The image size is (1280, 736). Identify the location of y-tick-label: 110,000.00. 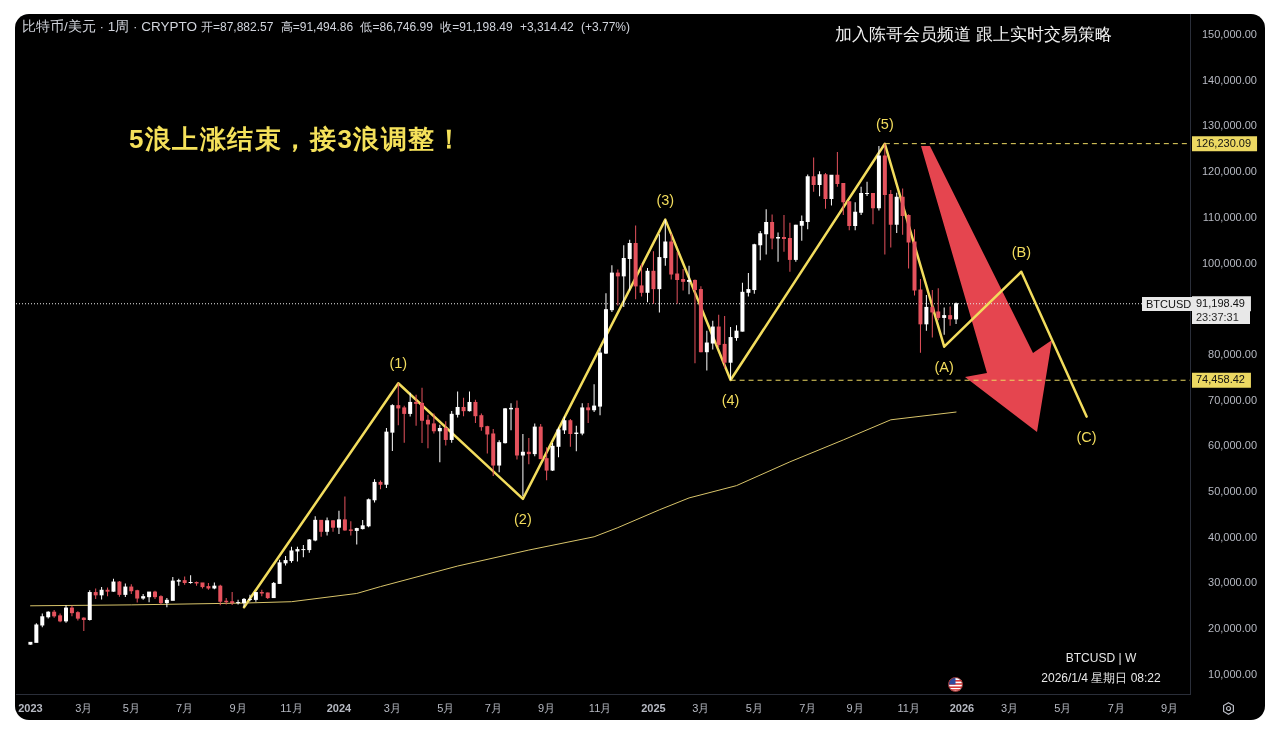
(1229, 216).